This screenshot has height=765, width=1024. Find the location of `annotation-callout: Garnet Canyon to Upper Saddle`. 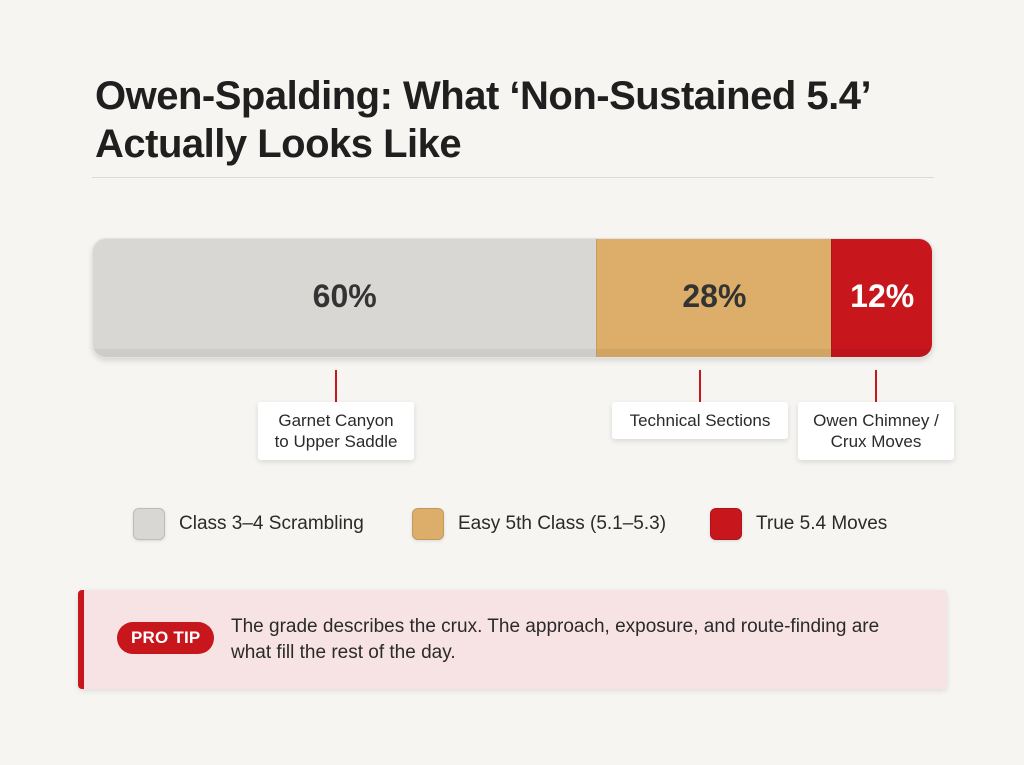

annotation-callout: Garnet Canyon to Upper Saddle is located at coordinates (336, 431).